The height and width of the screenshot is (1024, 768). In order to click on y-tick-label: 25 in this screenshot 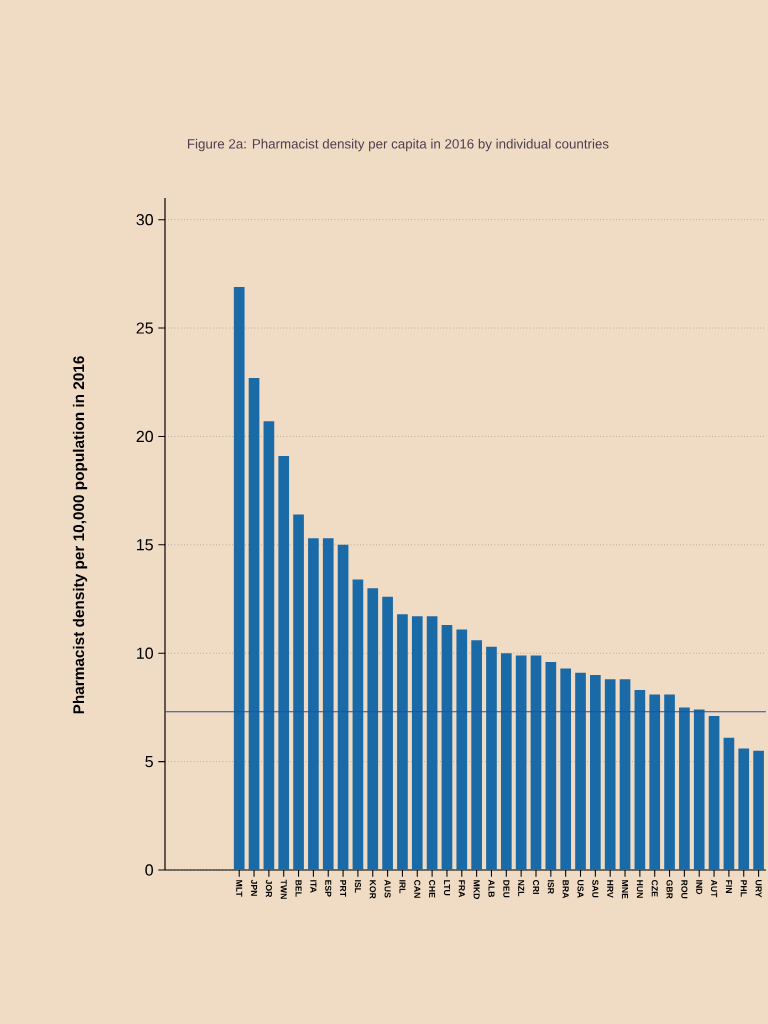, I will do `click(144, 328)`.